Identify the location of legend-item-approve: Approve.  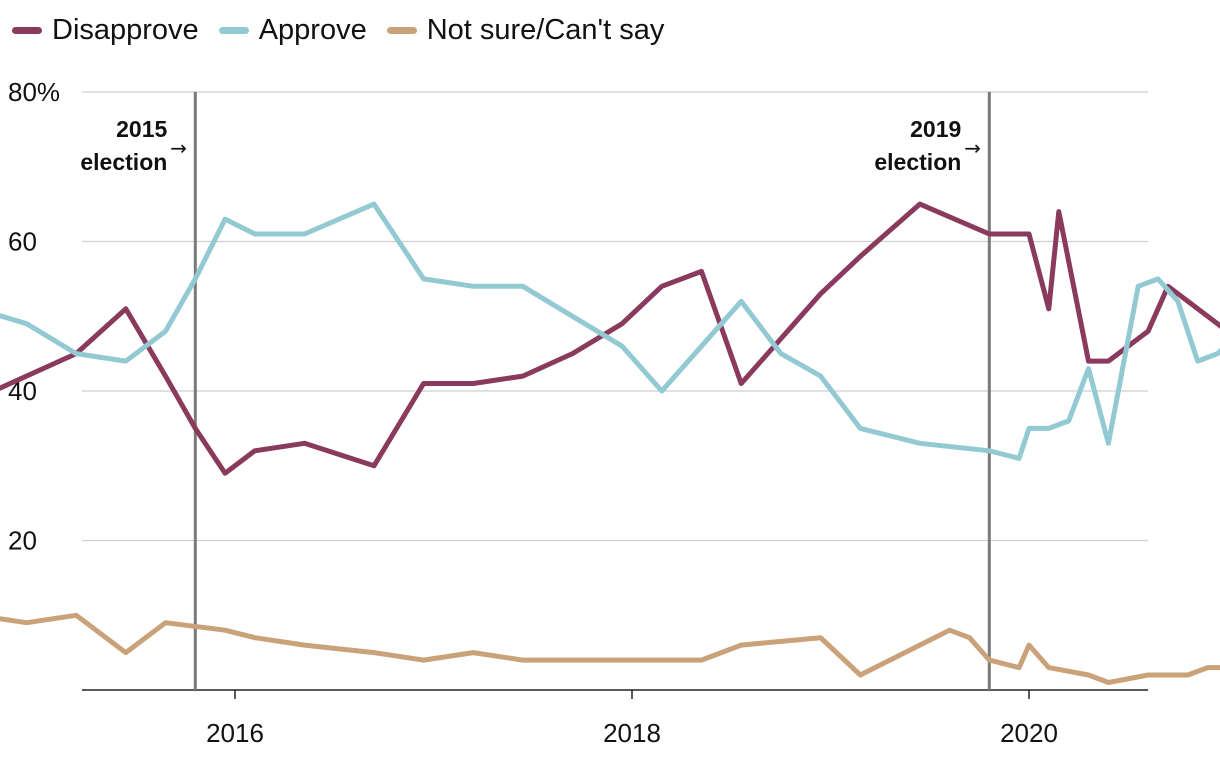
(292, 30).